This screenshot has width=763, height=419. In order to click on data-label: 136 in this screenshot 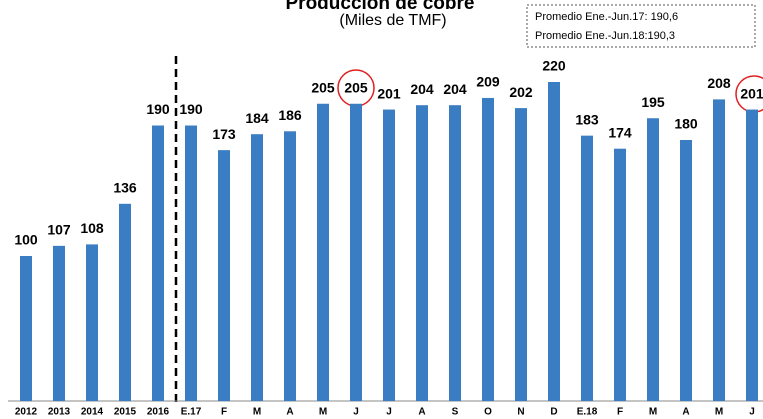, I will do `click(125, 188)`.